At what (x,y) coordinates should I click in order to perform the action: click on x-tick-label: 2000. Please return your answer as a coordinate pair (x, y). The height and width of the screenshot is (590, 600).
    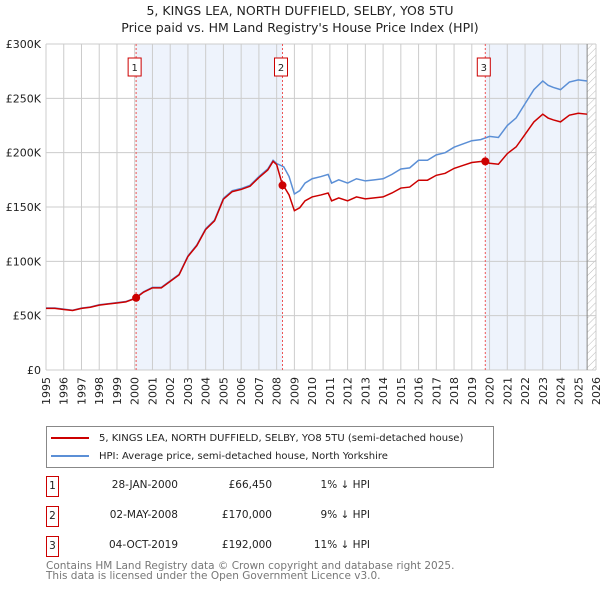
    Looking at the image, I should click on (135, 391).